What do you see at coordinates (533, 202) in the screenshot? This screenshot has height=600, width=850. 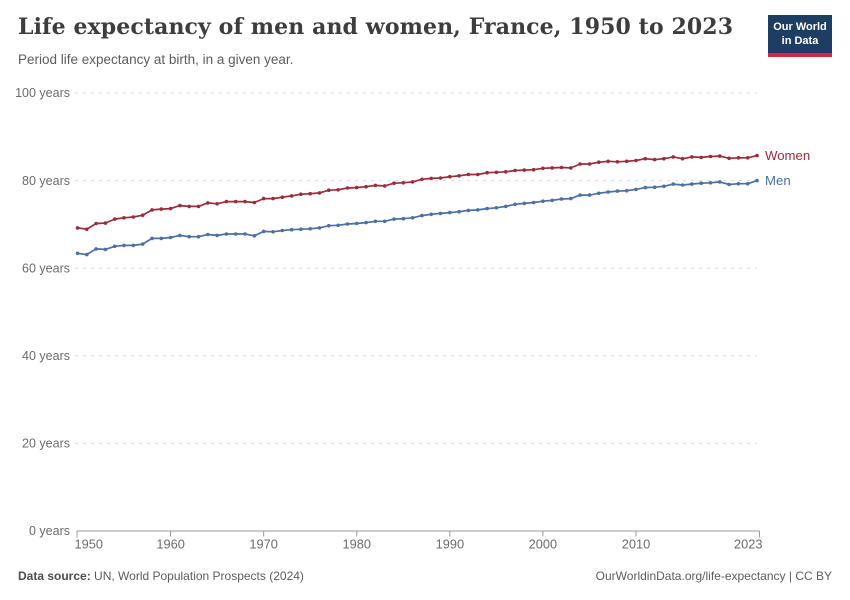 I see `data-point-men-1999` at bounding box center [533, 202].